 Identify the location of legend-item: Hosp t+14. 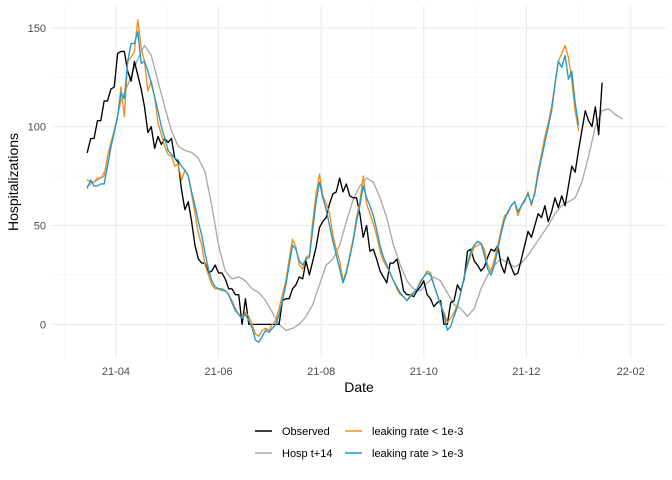
(293, 454).